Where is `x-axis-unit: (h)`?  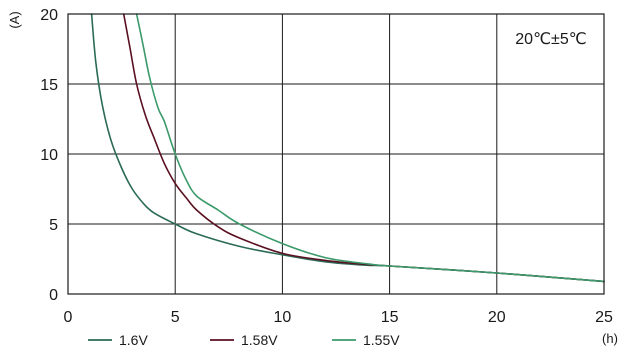
x-axis-unit: (h) is located at coordinates (610, 338).